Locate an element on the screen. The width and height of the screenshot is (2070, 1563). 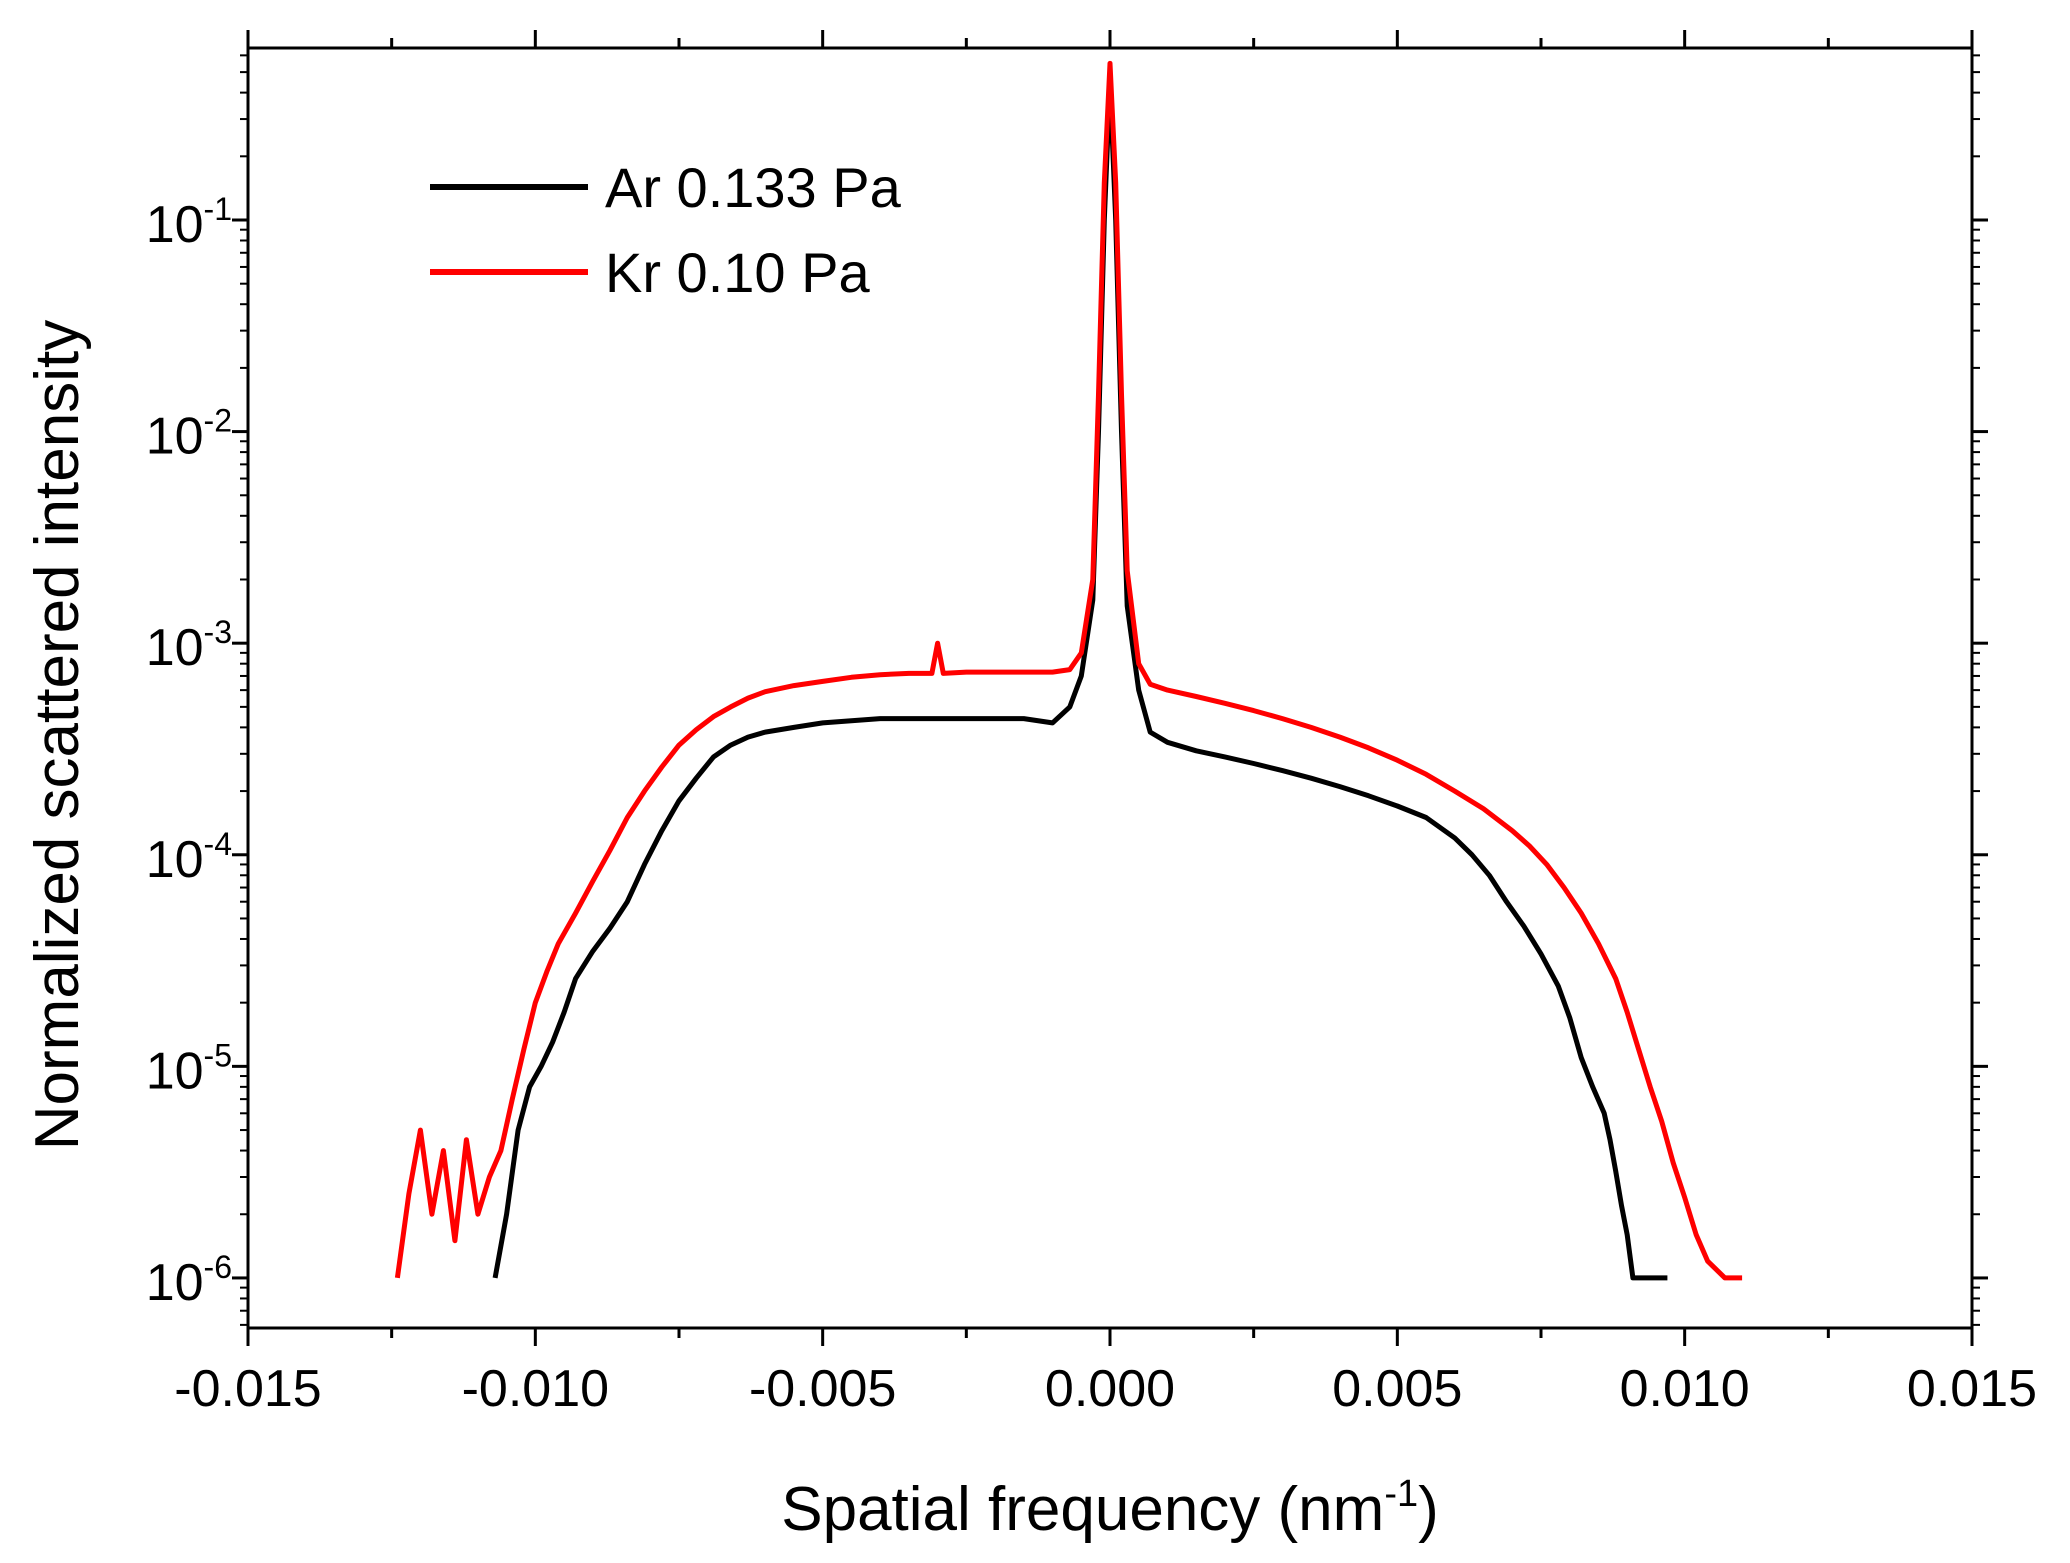
y-axis-title: Normalized scattered intensity is located at coordinates (57, 735).